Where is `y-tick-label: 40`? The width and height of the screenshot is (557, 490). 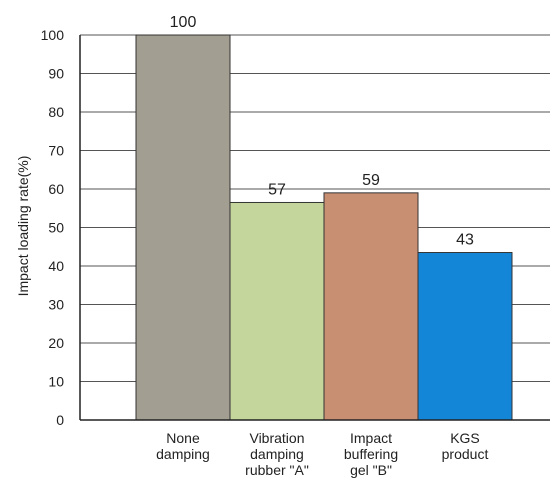 y-tick-label: 40 is located at coordinates (56, 266).